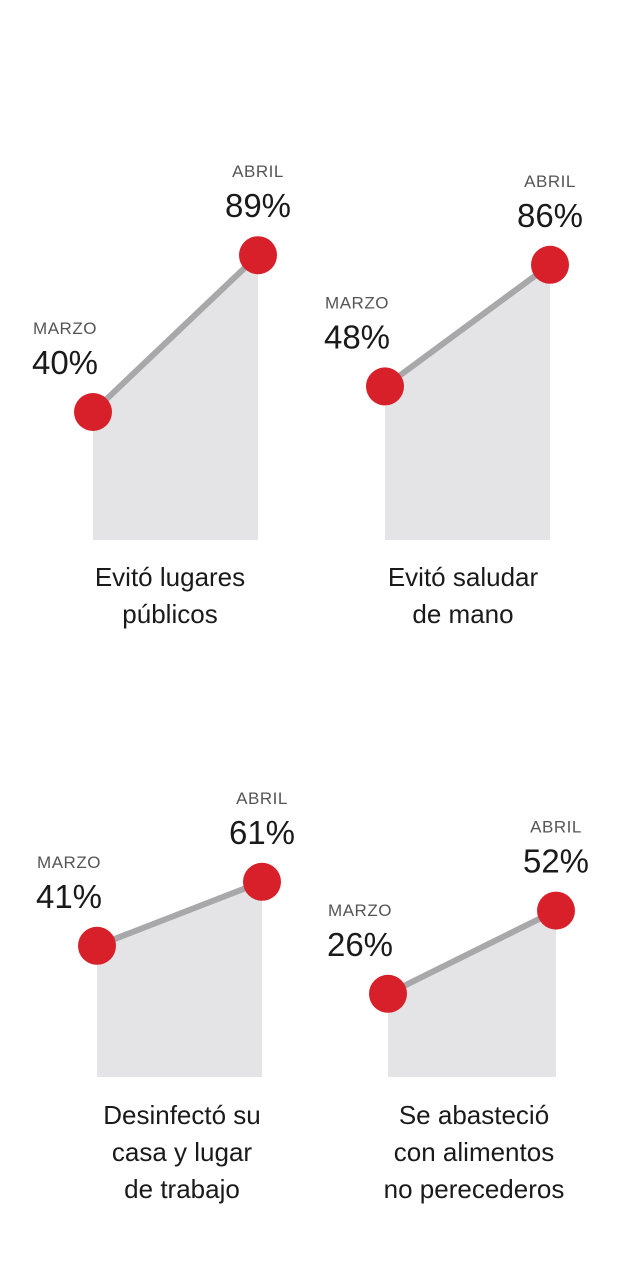  Describe the element at coordinates (357, 336) in the screenshot. I see `value-label: 48%` at that location.